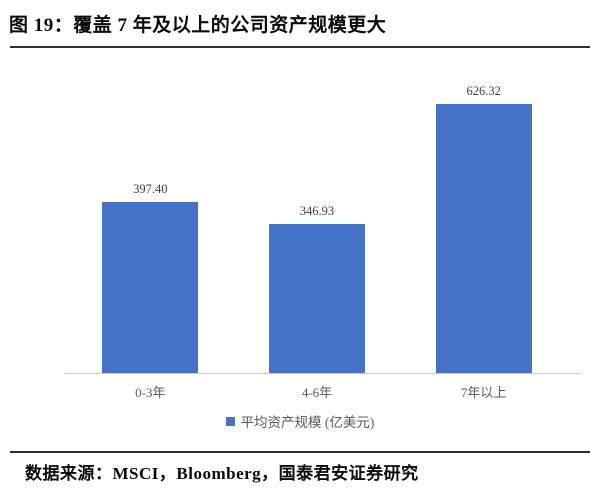  Describe the element at coordinates (316, 298) in the screenshot. I see `bar-4-6年` at that location.